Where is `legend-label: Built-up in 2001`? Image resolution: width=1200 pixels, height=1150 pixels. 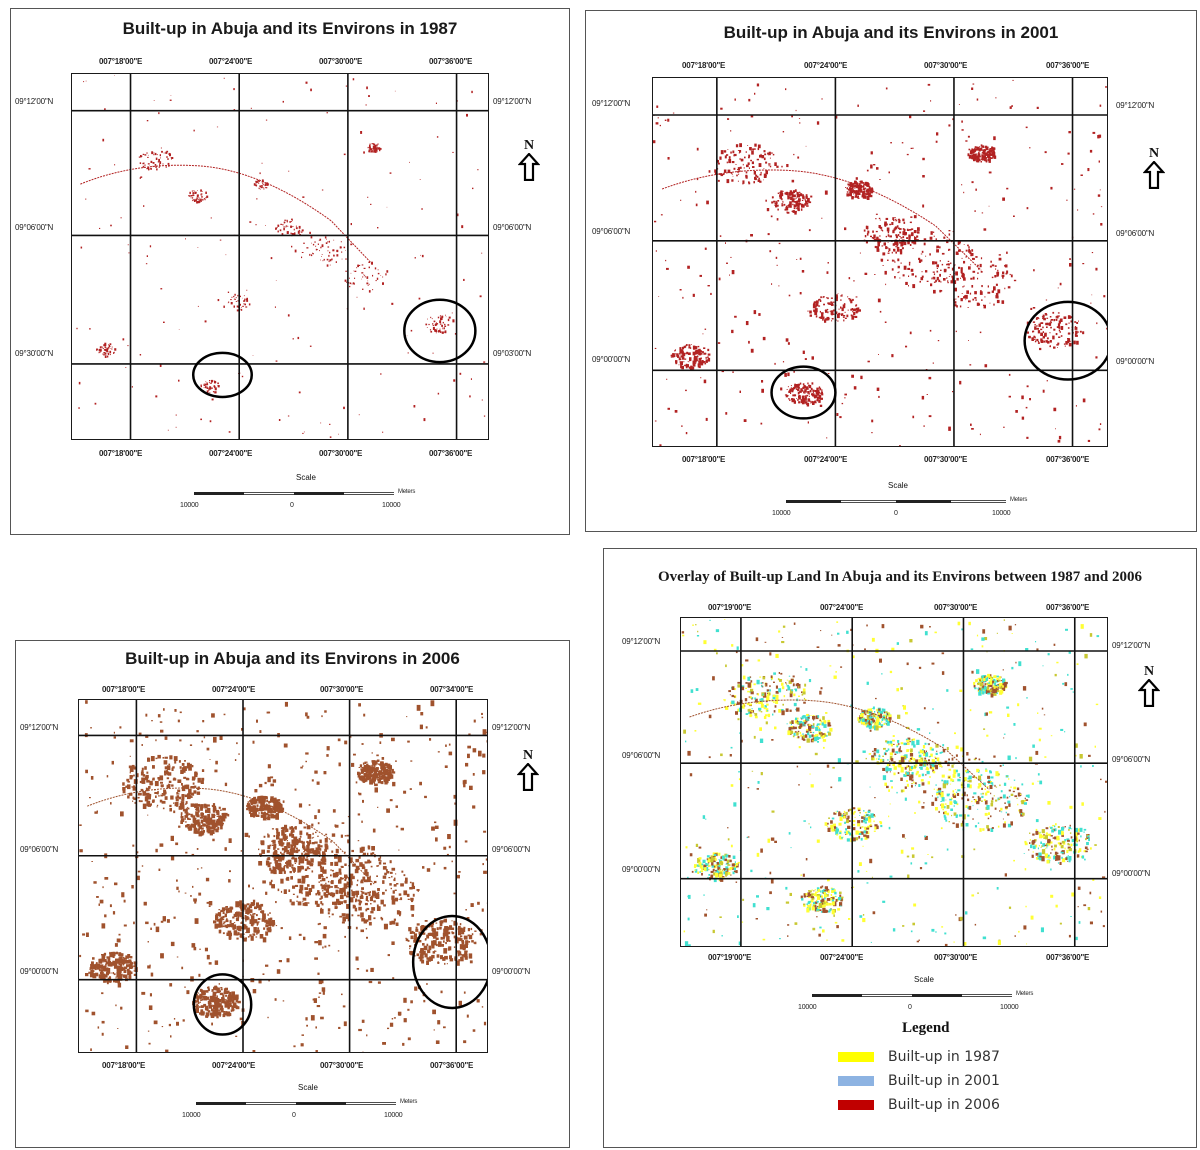 legend-label: Built-up in 2001 is located at coordinates (944, 1081).